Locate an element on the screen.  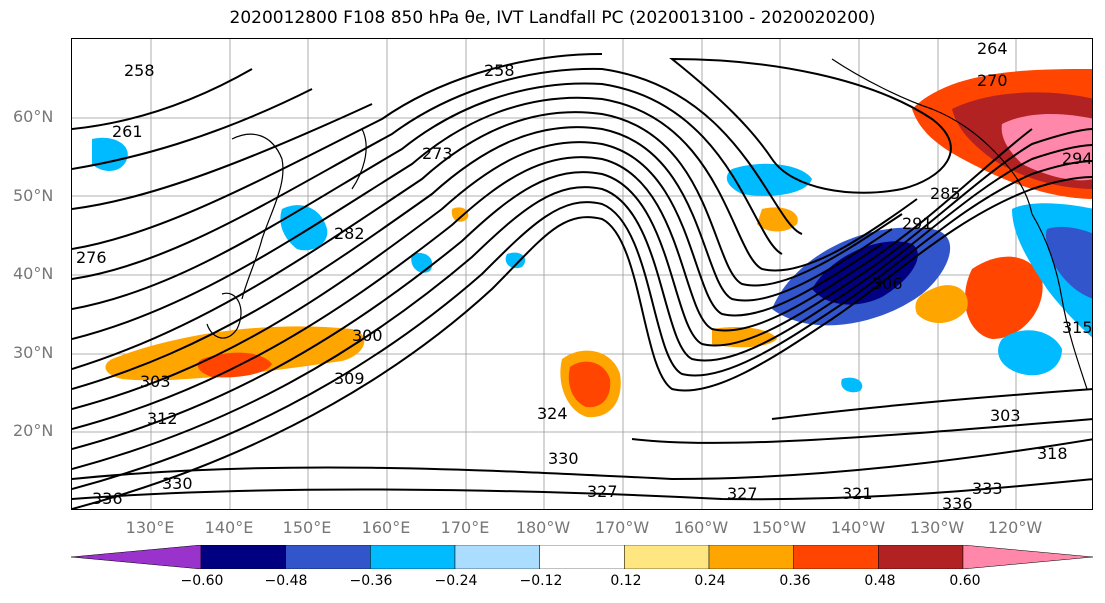
contour-label-327-center: 327 is located at coordinates (602, 491).